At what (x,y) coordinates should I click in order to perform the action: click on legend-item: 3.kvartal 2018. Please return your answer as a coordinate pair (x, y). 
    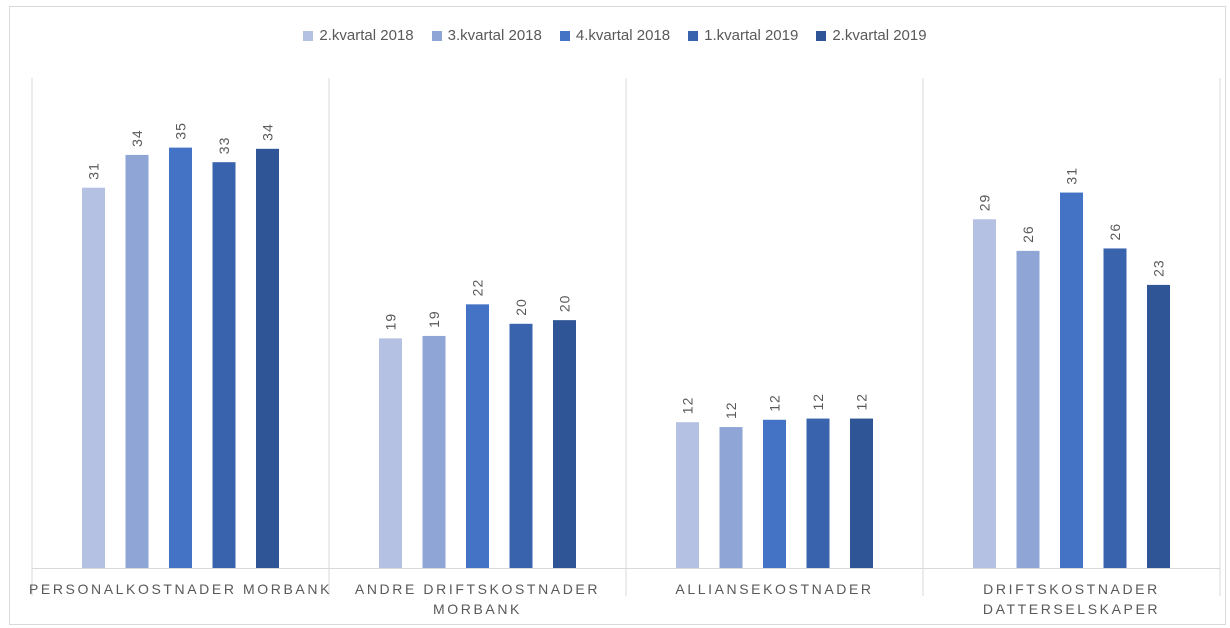
    Looking at the image, I should click on (486, 35).